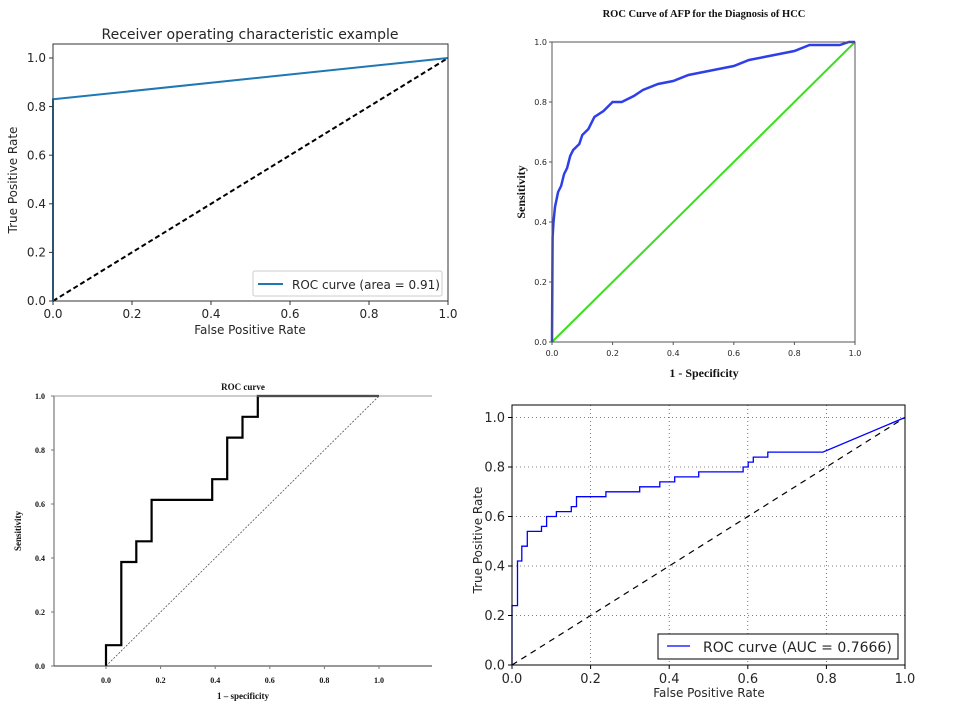 Image resolution: width=962 pixels, height=708 pixels. I want to click on series-line-roc, so click(241, 530).